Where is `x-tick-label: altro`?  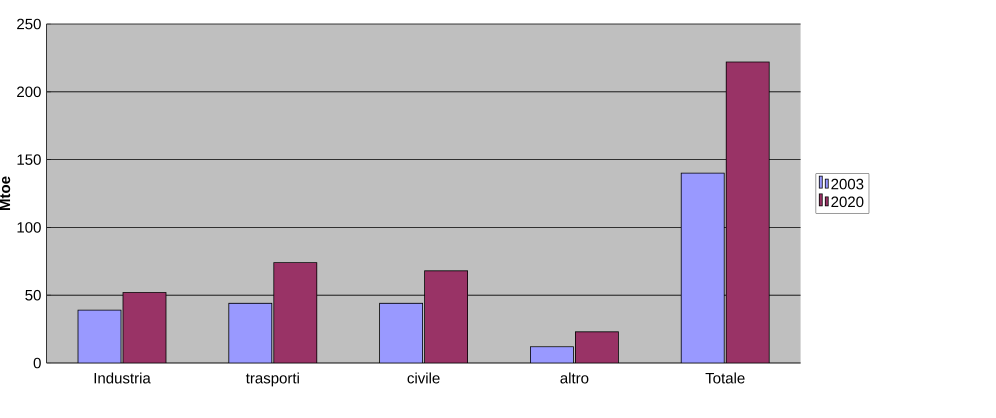 x-tick-label: altro is located at coordinates (574, 378).